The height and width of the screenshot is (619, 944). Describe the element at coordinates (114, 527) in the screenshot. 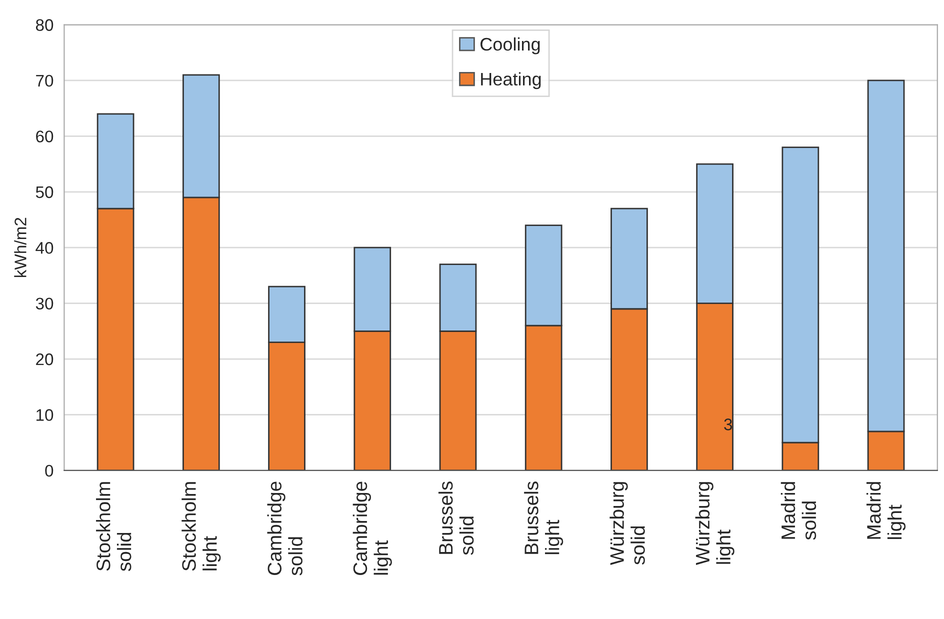

I see `x-tick-label: Stockholm solid` at that location.